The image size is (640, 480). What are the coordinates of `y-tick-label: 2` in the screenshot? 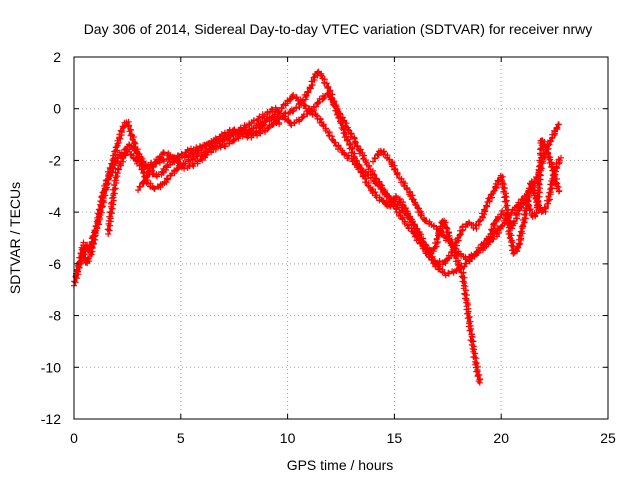 It's located at (57, 57).